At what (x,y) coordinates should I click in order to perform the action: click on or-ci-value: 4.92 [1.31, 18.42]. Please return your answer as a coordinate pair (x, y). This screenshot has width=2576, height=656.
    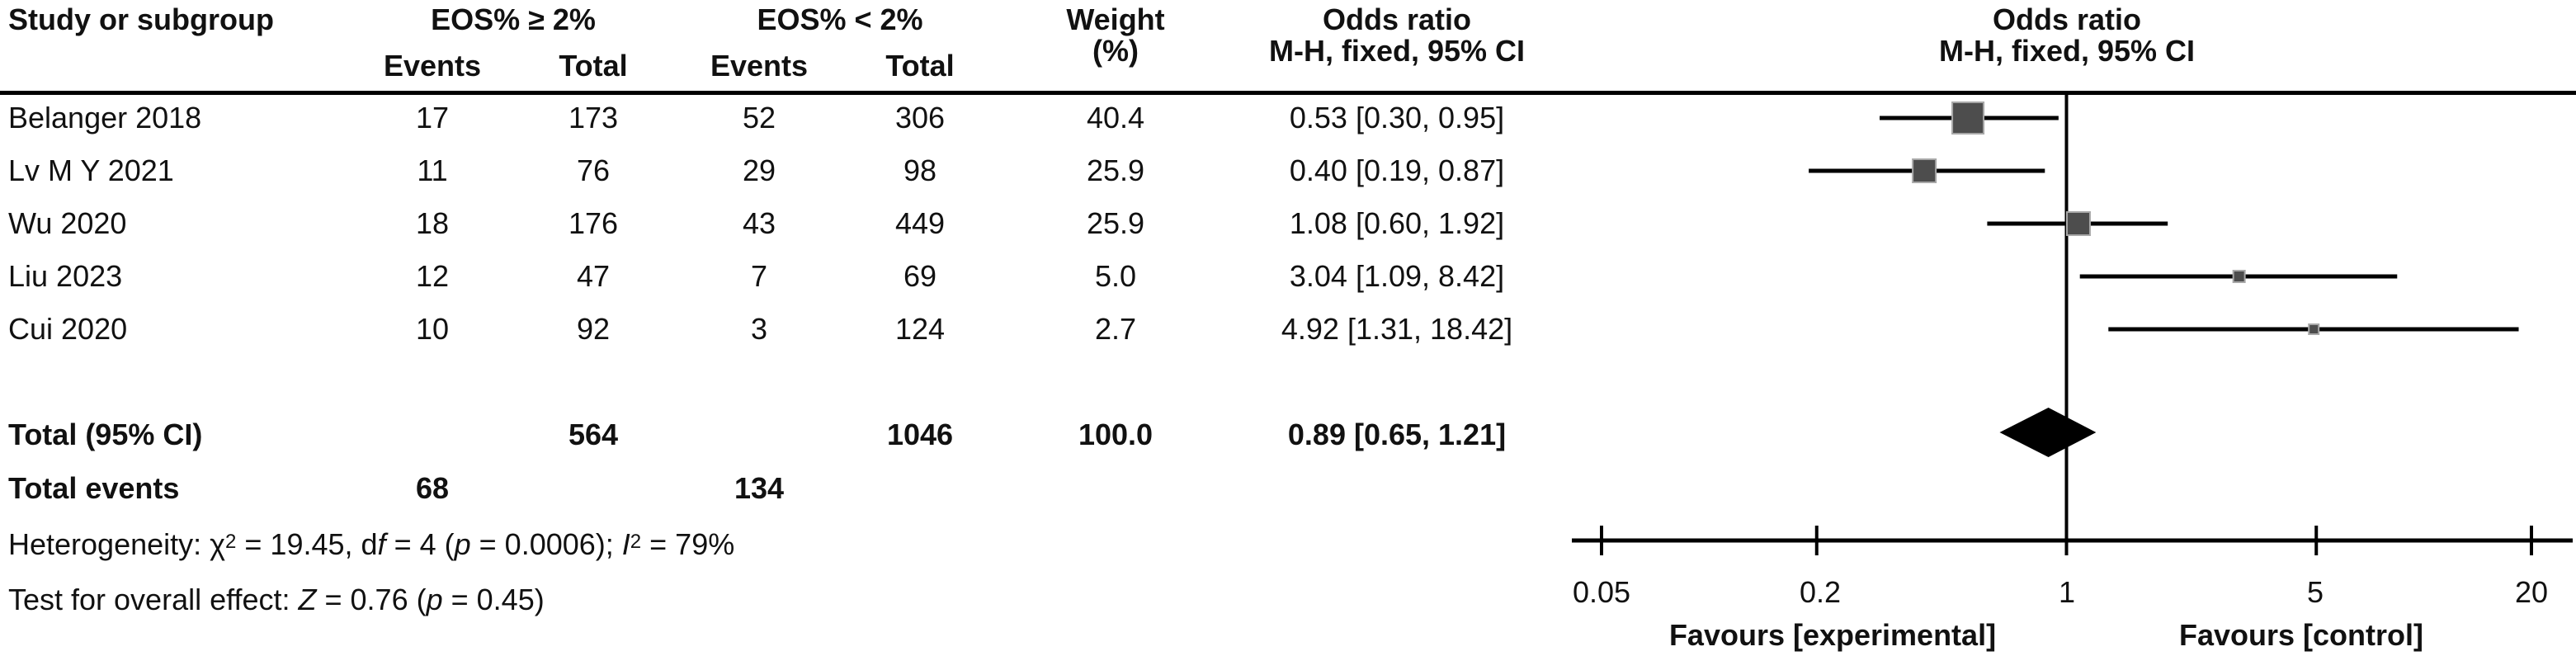
    Looking at the image, I should click on (1397, 329).